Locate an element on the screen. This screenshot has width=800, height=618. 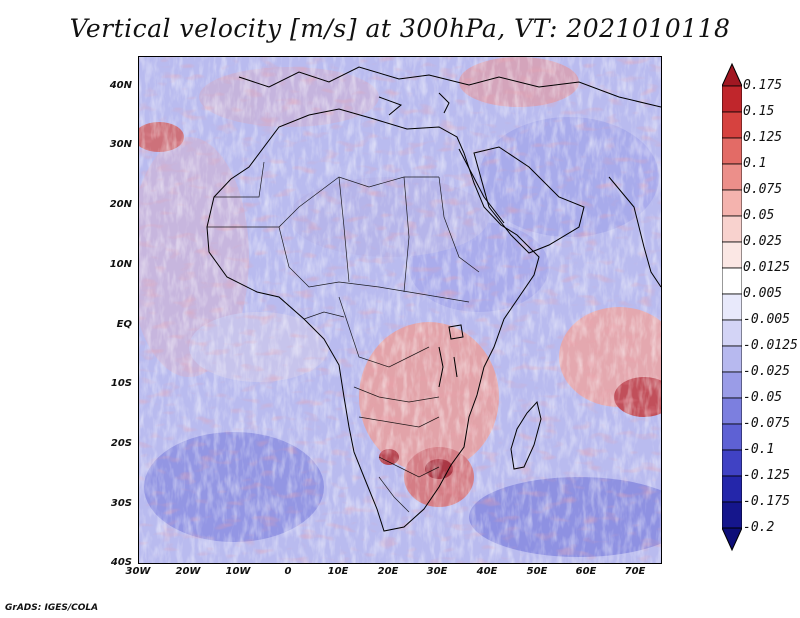
colorbar-label: -0.05 is located at coordinates (763, 397).